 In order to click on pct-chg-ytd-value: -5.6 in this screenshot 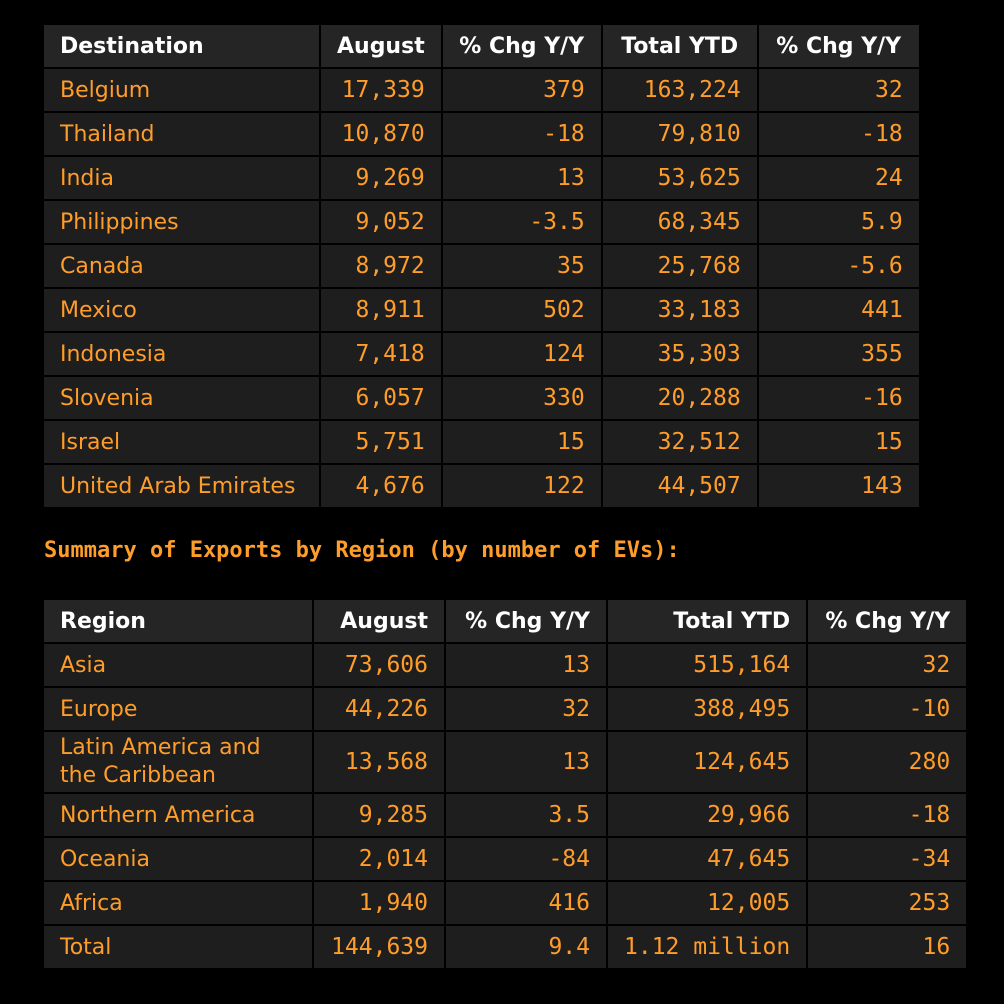, I will do `click(838, 266)`.